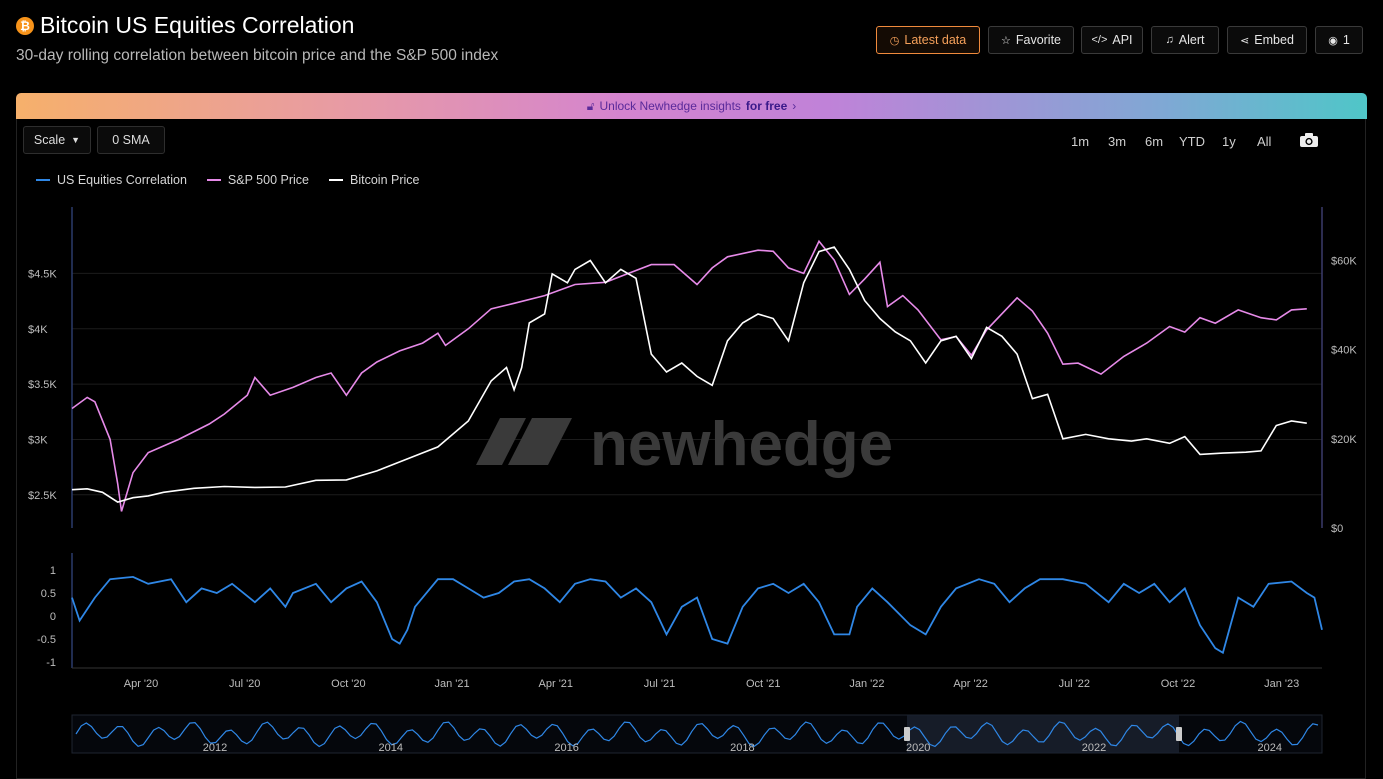  Describe the element at coordinates (42, 385) in the screenshot. I see `left-tick-label: $3.5K` at that location.